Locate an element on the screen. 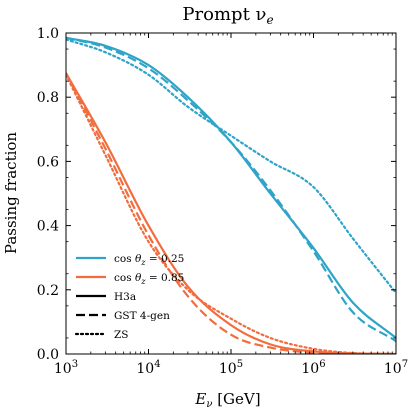 The width and height of the screenshot is (415, 415). legend-entry: H3a is located at coordinates (106, 297).